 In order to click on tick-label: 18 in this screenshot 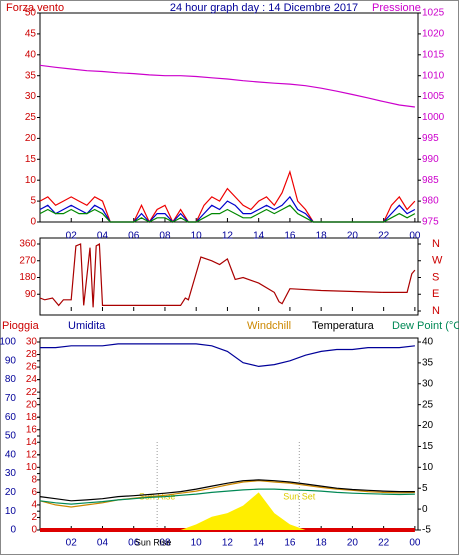, I will do `click(32, 417)`.